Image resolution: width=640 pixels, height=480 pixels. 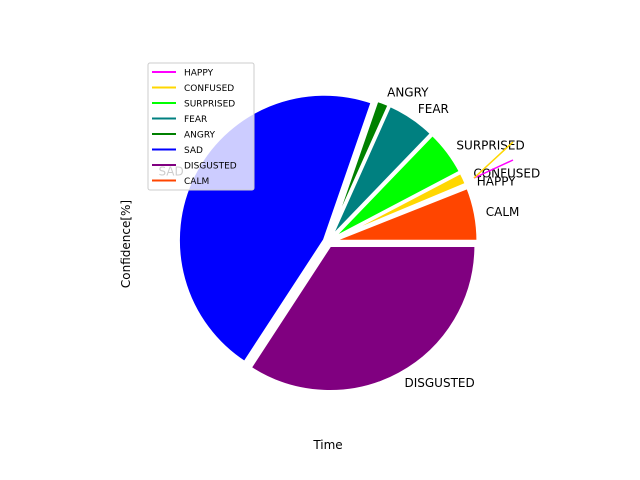 I want to click on legend-label-calm: CALM, so click(x=196, y=182).